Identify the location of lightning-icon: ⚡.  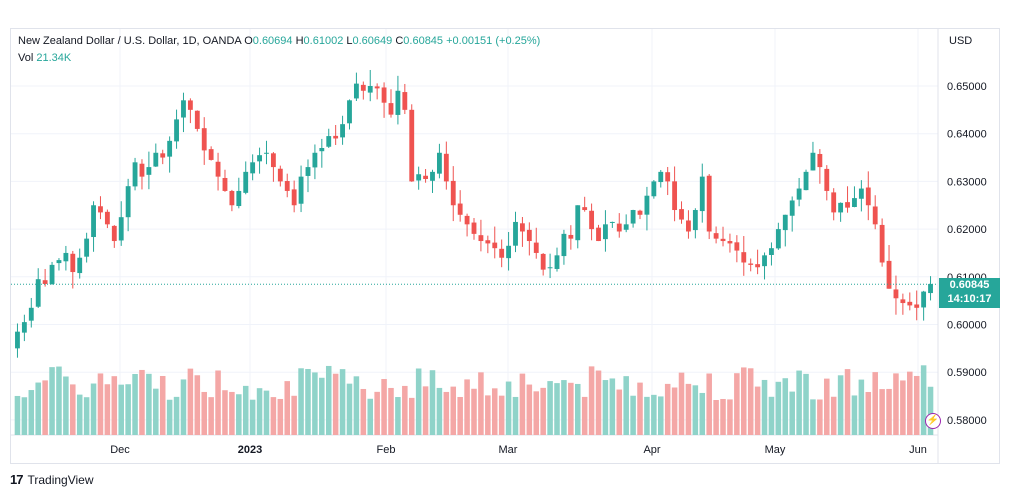
(933, 421).